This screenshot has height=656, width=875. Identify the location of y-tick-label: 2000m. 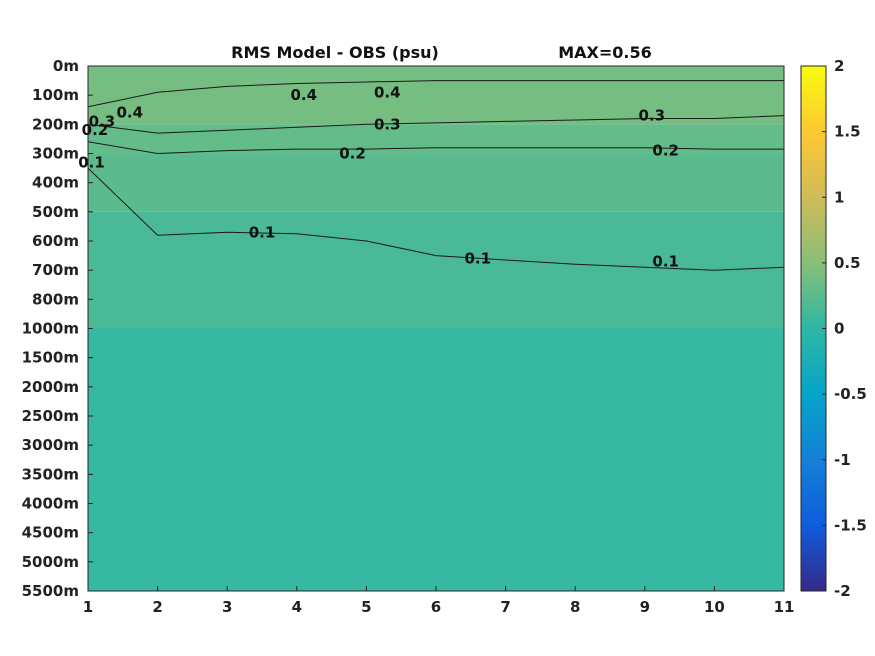
(50, 387).